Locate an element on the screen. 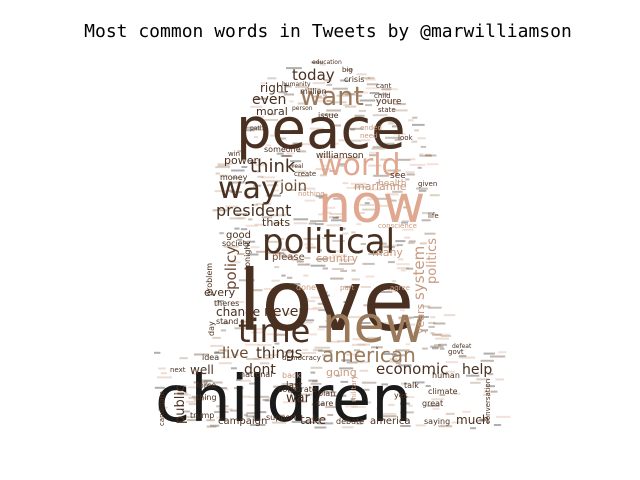 The height and width of the screenshot is (480, 640). word-debate: debate is located at coordinates (350, 421).